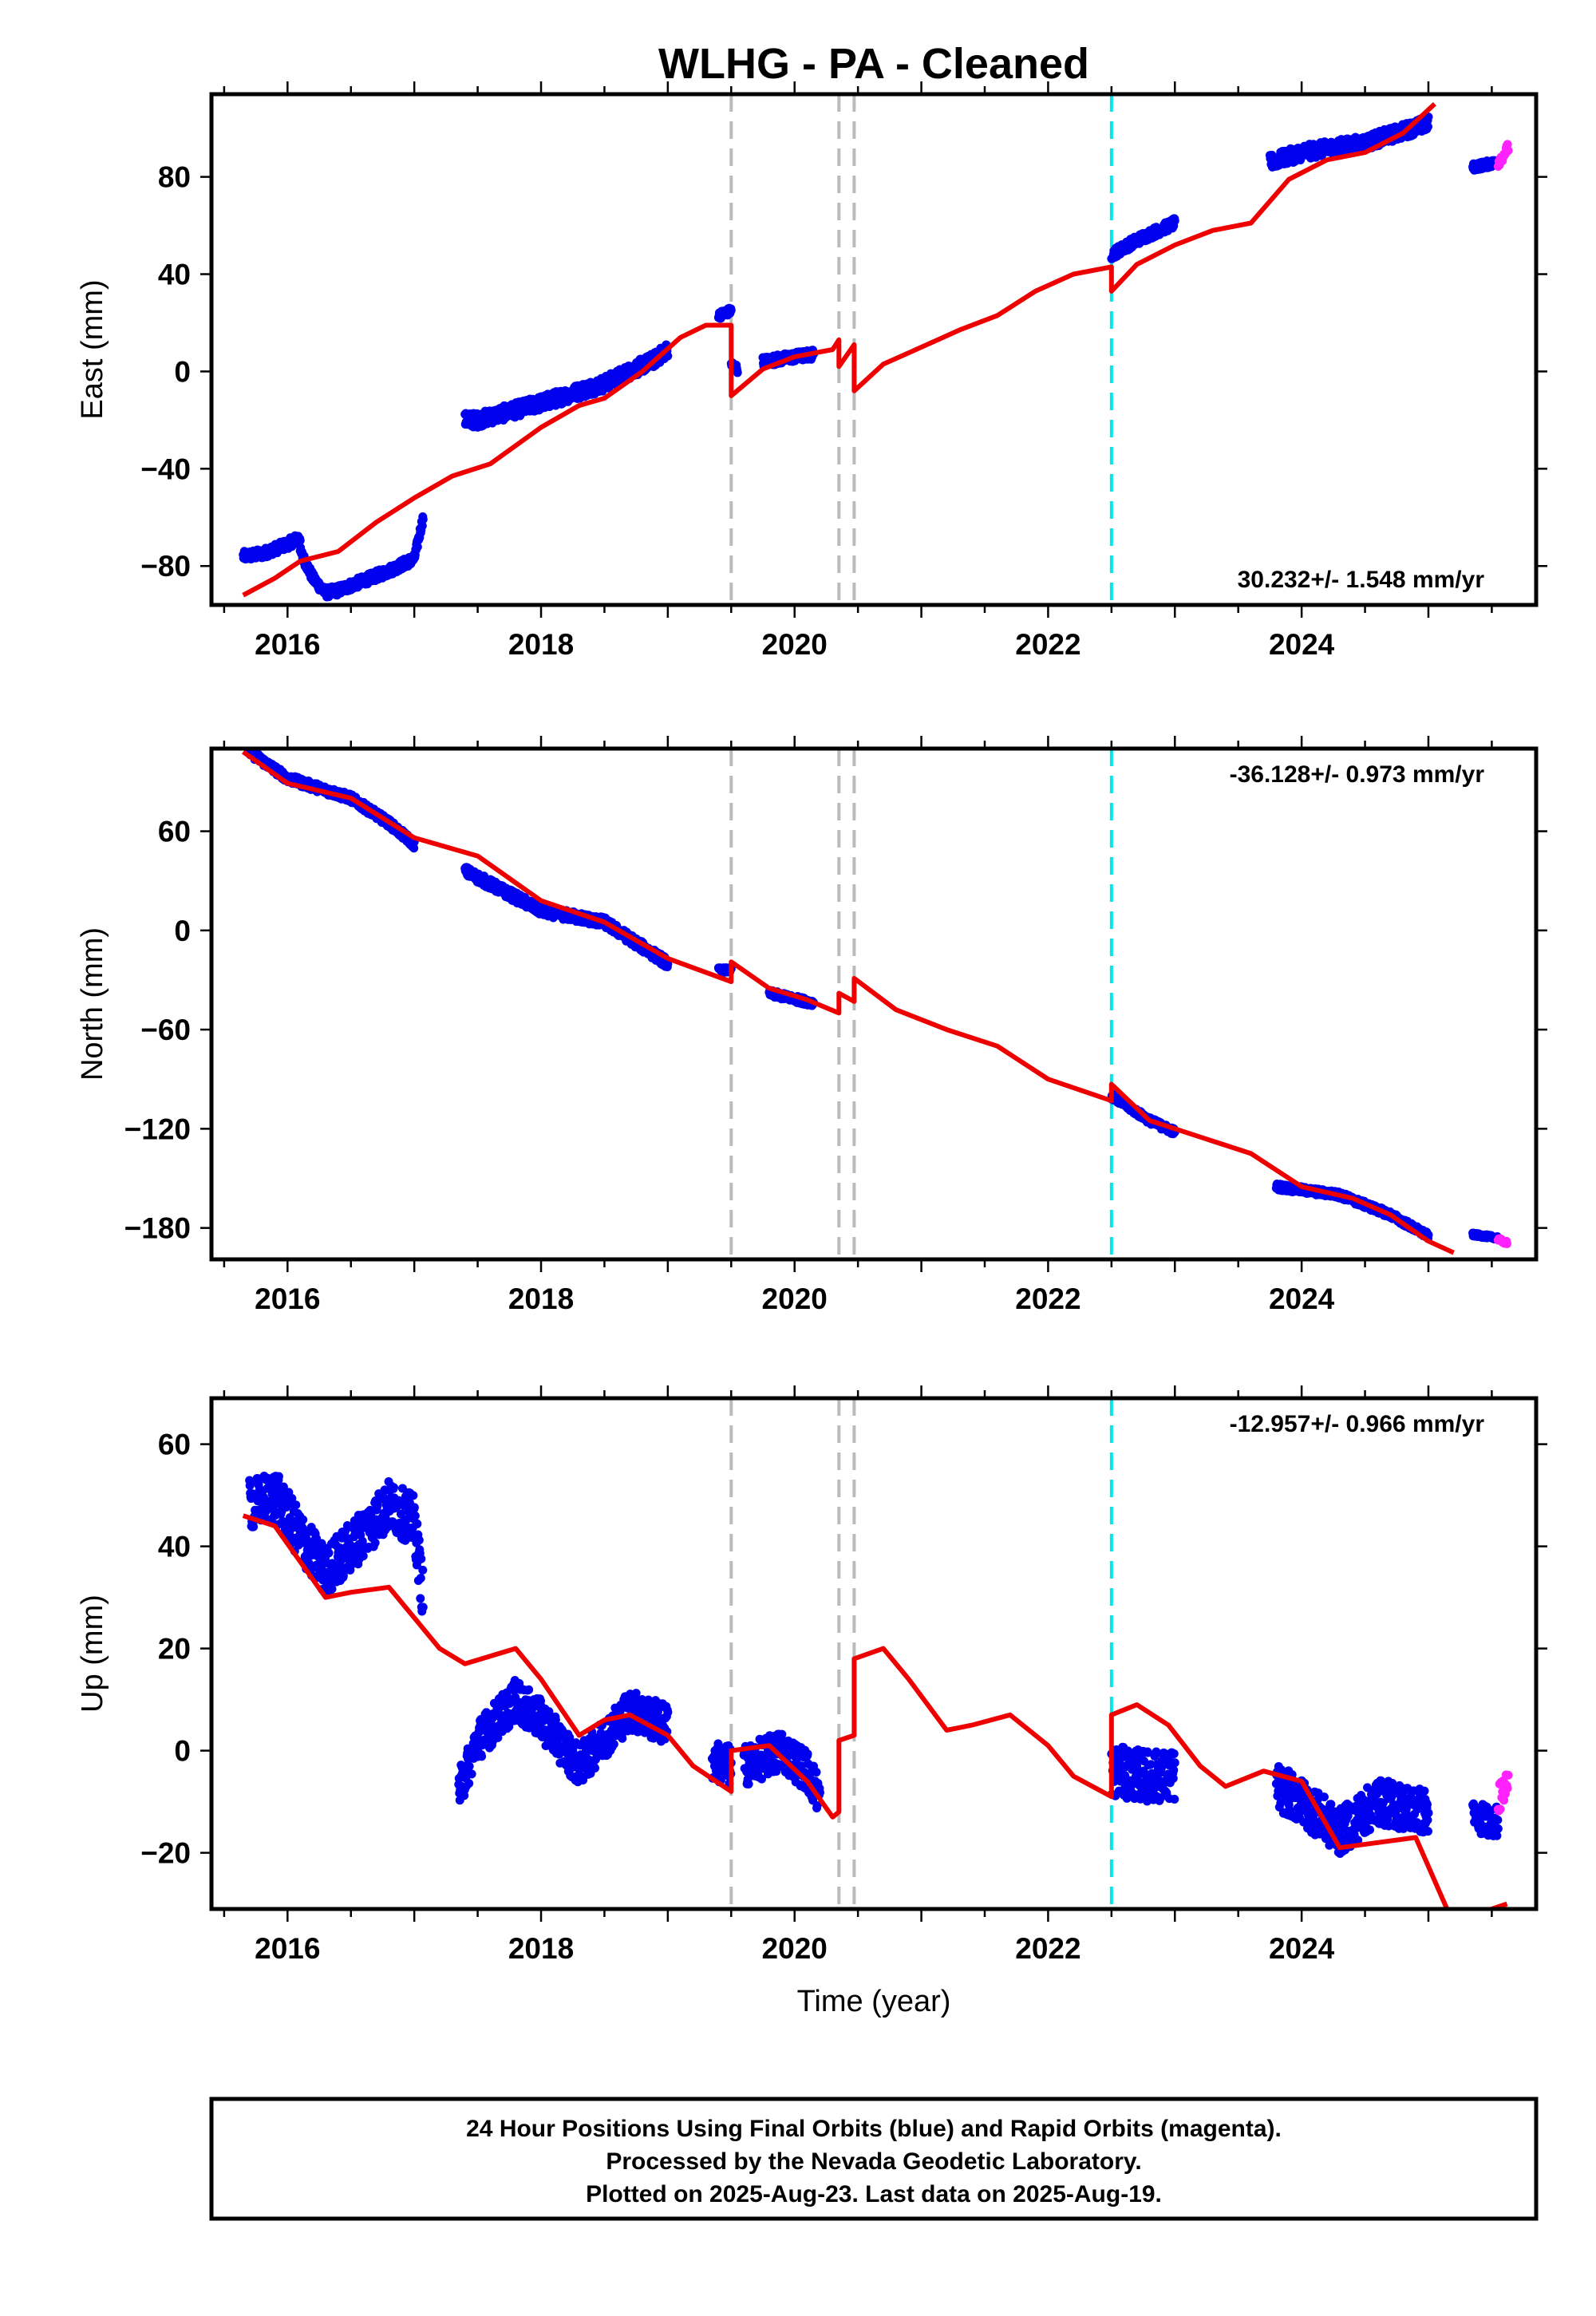 The height and width of the screenshot is (2316, 1596). Describe the element at coordinates (668, 964) in the screenshot. I see `north-final-point` at that location.